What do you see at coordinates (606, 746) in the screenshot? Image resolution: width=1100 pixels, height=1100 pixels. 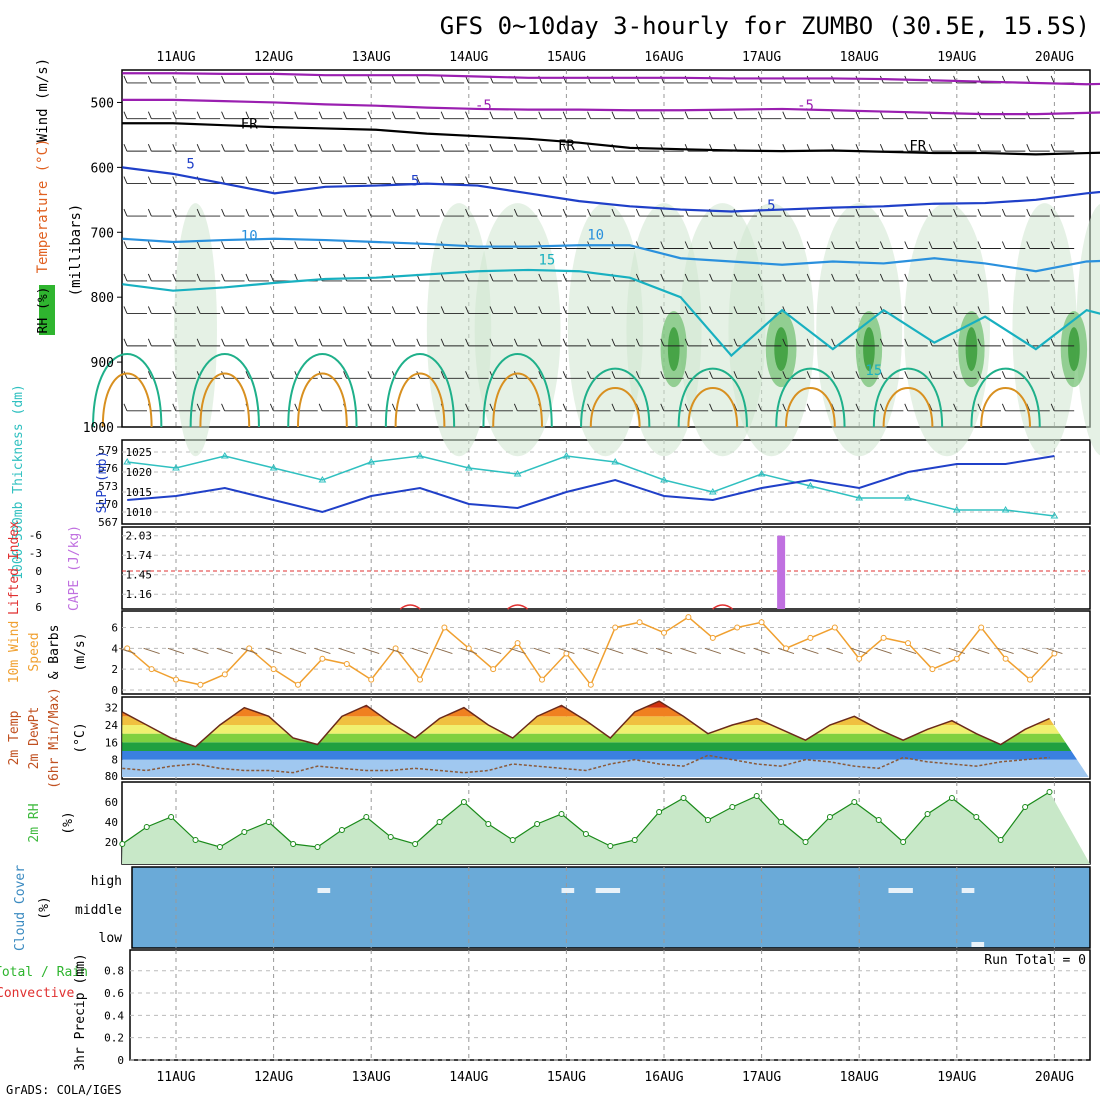 I see `temp-band` at bounding box center [606, 746].